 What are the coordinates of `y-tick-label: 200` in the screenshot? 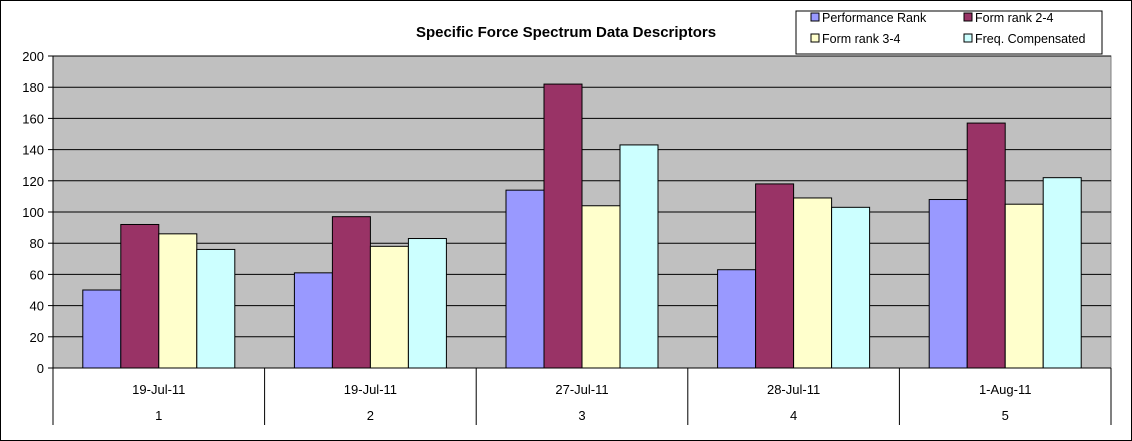 It's located at (33, 56).